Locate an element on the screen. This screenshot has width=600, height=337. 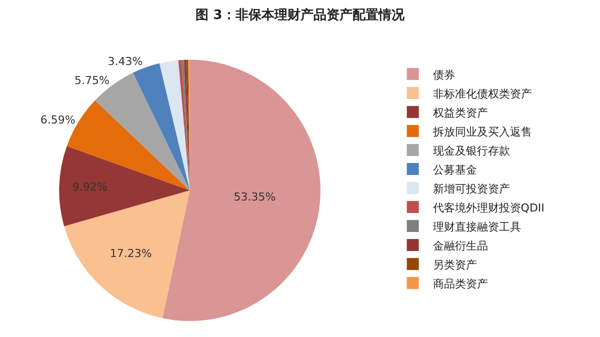
legend-label: 另类资产 is located at coordinates (454, 265).